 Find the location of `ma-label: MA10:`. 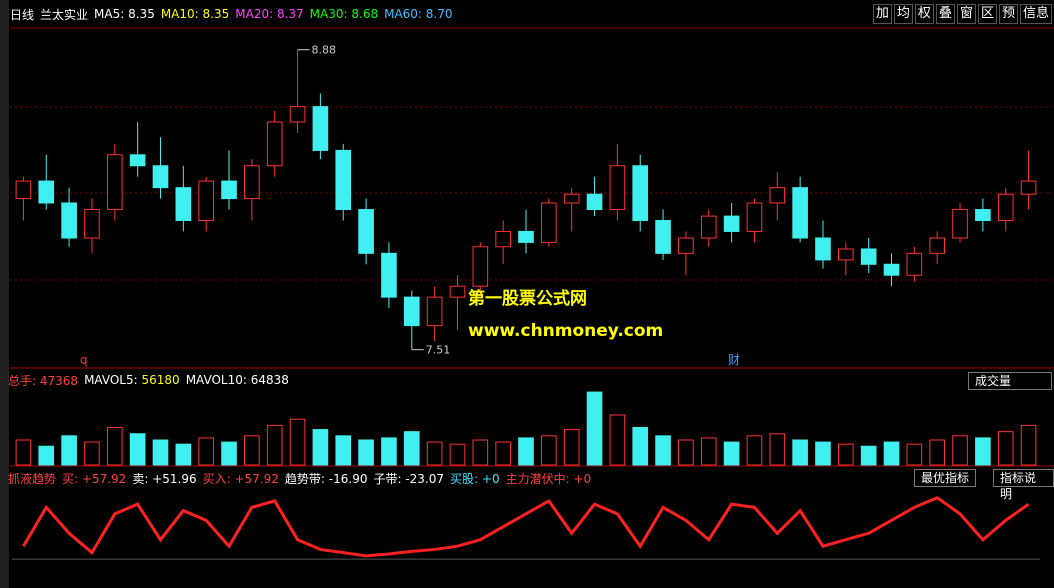

ma-label: MA10: is located at coordinates (179, 14).